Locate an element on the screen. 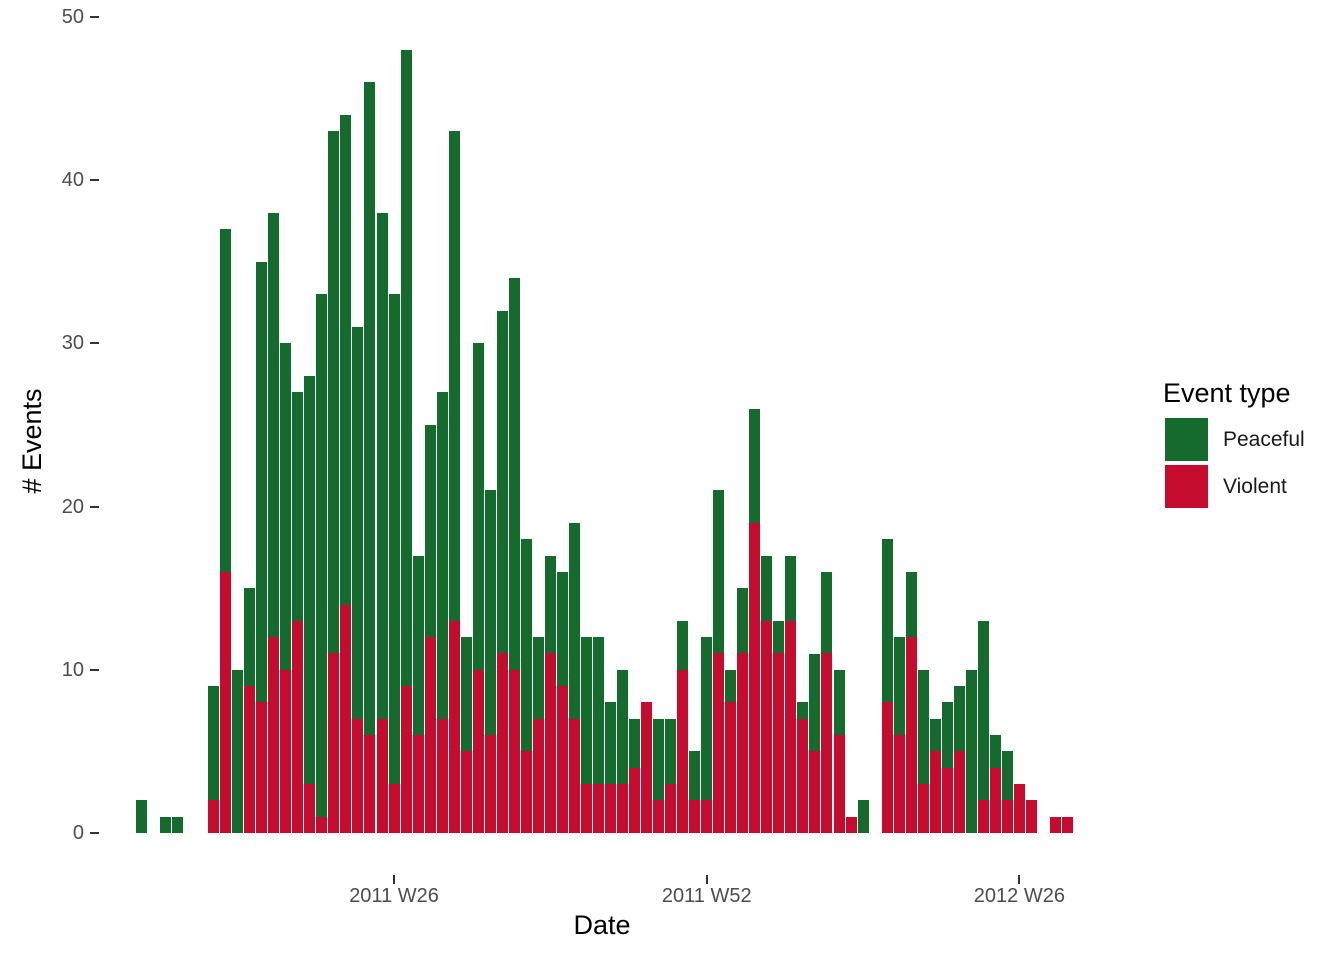 The height and width of the screenshot is (960, 1344). bar-2011-W52-violent-segment is located at coordinates (707, 816).